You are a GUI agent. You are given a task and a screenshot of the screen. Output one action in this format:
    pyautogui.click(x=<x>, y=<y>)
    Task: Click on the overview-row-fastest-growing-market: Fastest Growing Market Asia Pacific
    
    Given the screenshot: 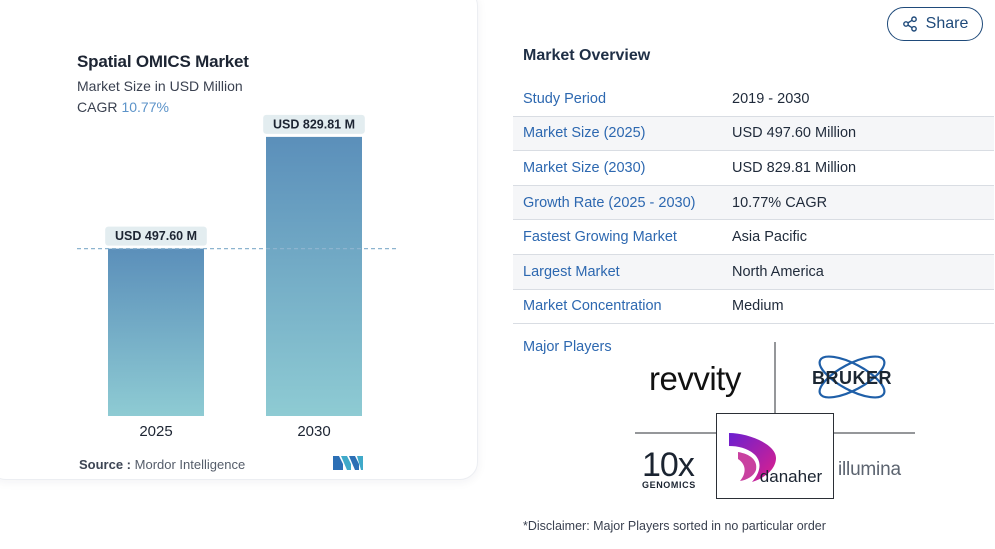 What is the action you would take?
    pyautogui.click(x=753, y=237)
    